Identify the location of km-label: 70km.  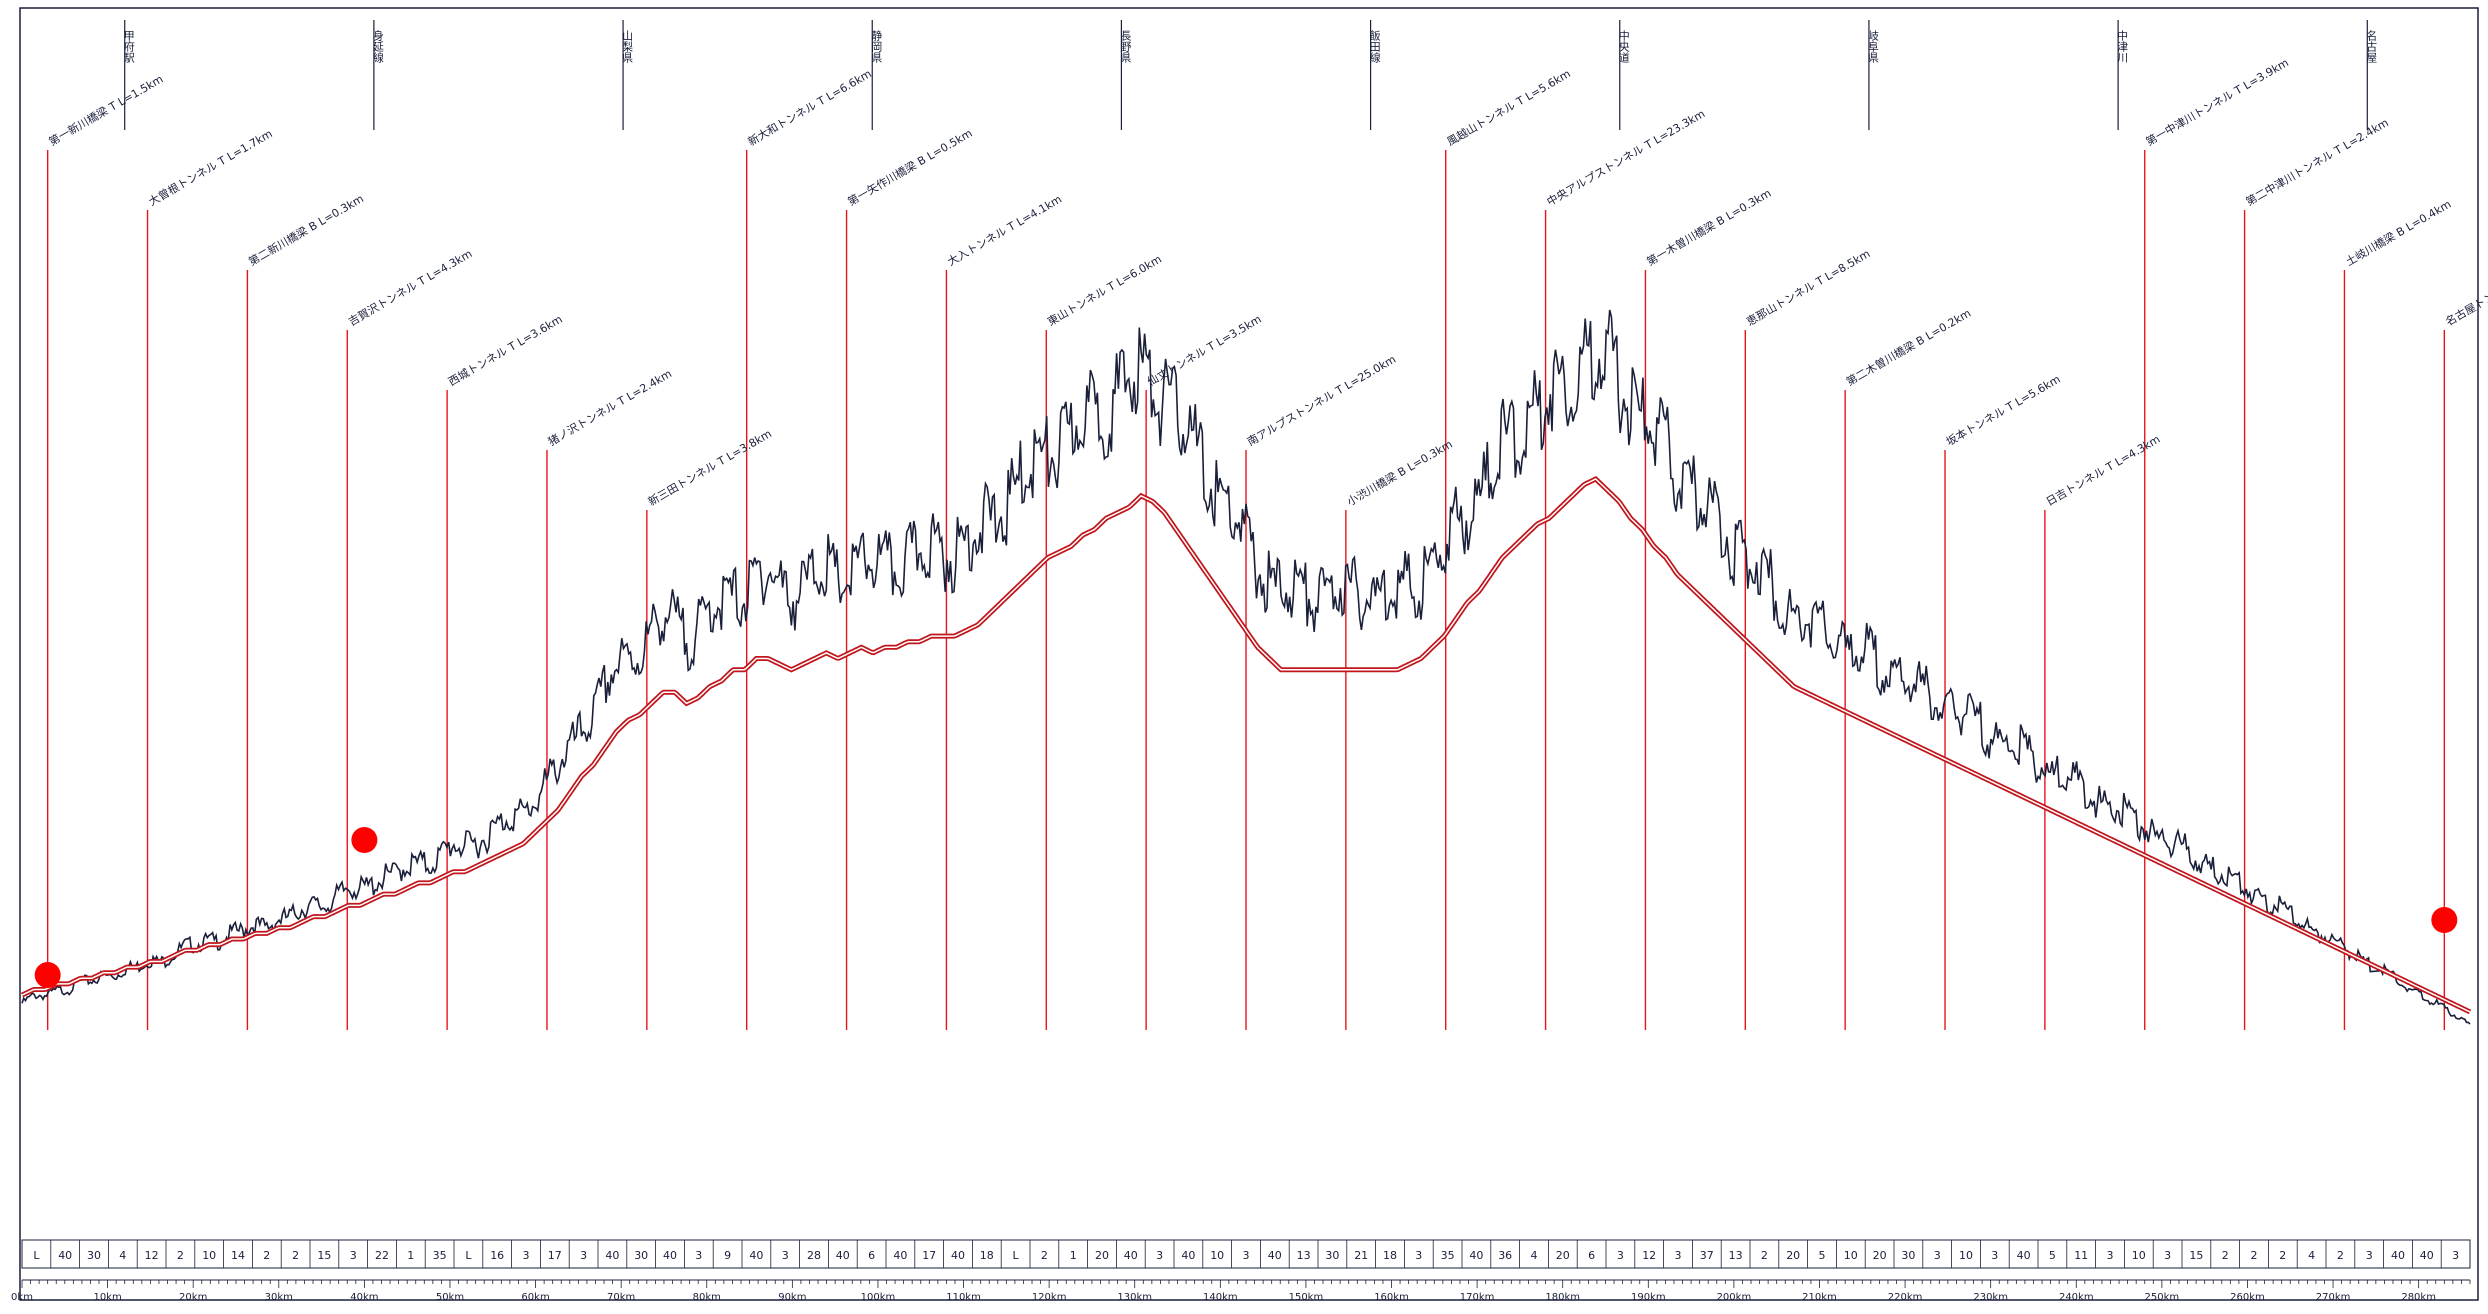
(621, 1297).